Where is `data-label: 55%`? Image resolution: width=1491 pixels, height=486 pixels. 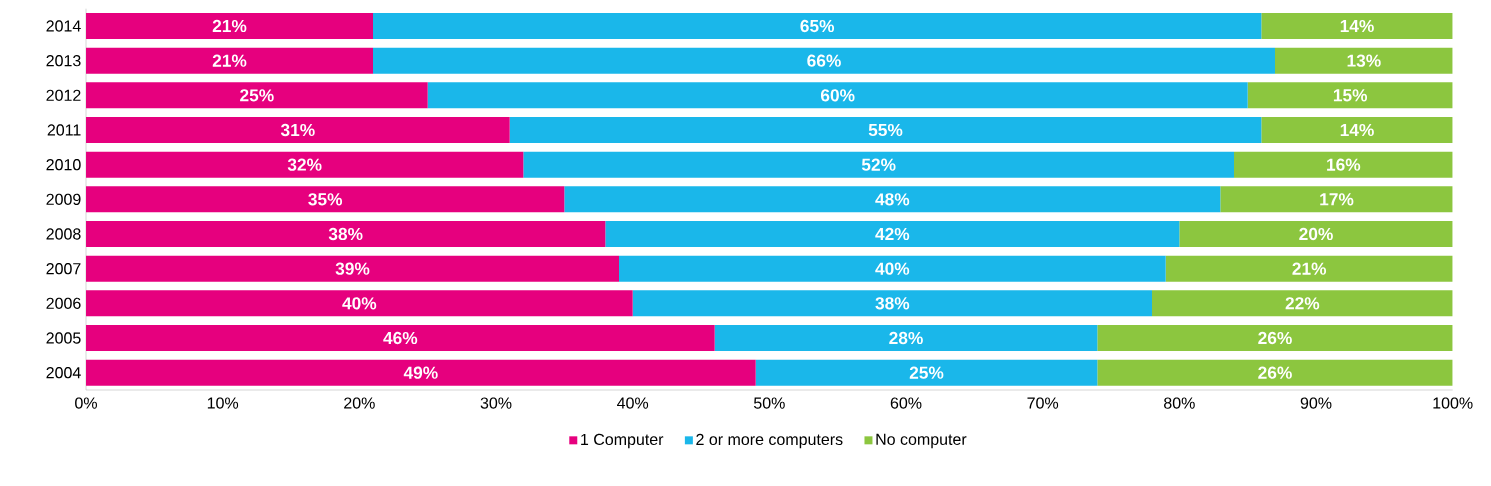
data-label: 55% is located at coordinates (885, 130).